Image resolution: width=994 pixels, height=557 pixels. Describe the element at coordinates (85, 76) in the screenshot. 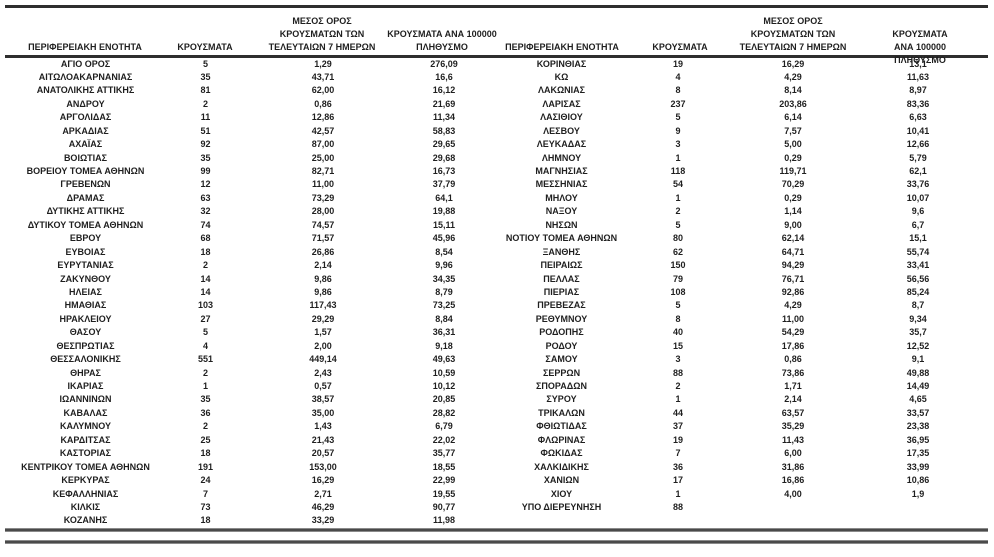

I see `region-cell: ΑΙΤΩΛΟΑΚΑΡΝΑΝΙΑΣ` at that location.